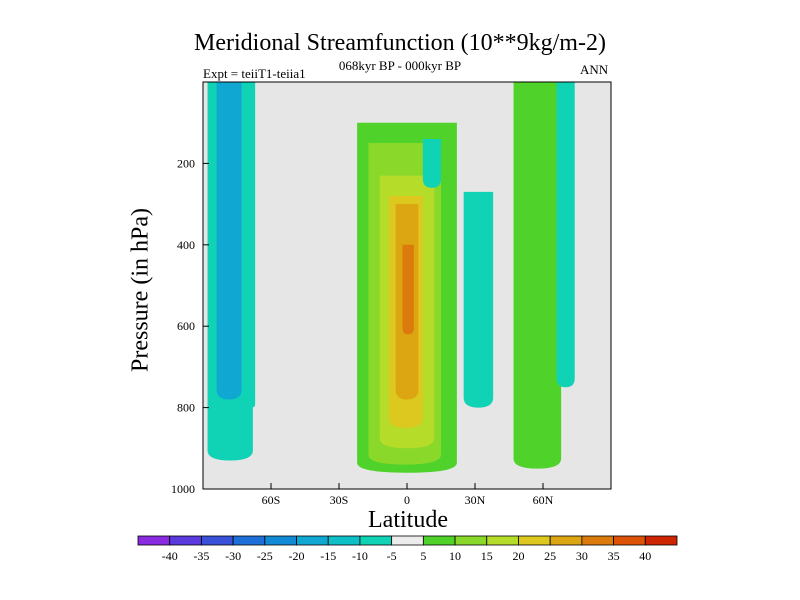 This screenshot has width=800, height=600. Describe the element at coordinates (594, 69) in the screenshot. I see `season-label: ANN` at that location.